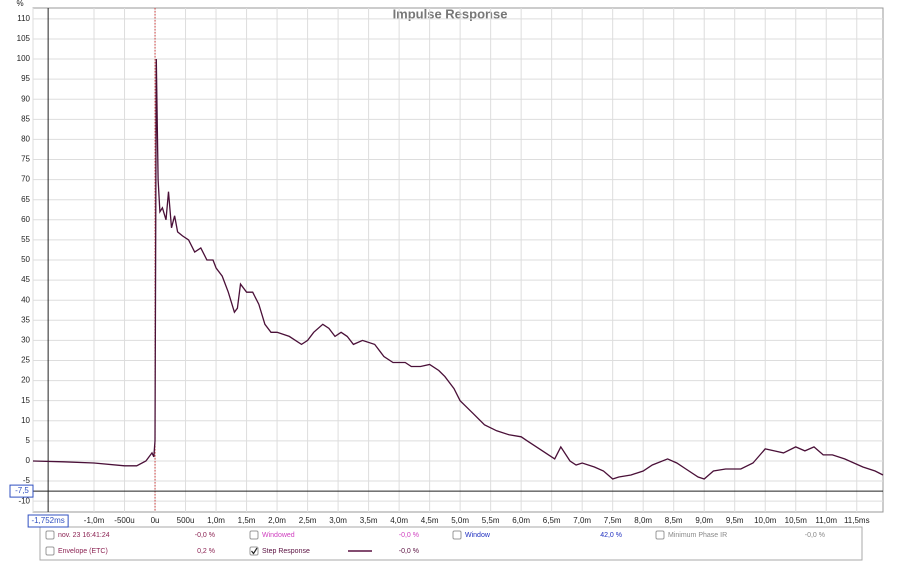 This screenshot has height=566, width=900. What do you see at coordinates (478, 535) in the screenshot?
I see `legend-name: Window` at bounding box center [478, 535].